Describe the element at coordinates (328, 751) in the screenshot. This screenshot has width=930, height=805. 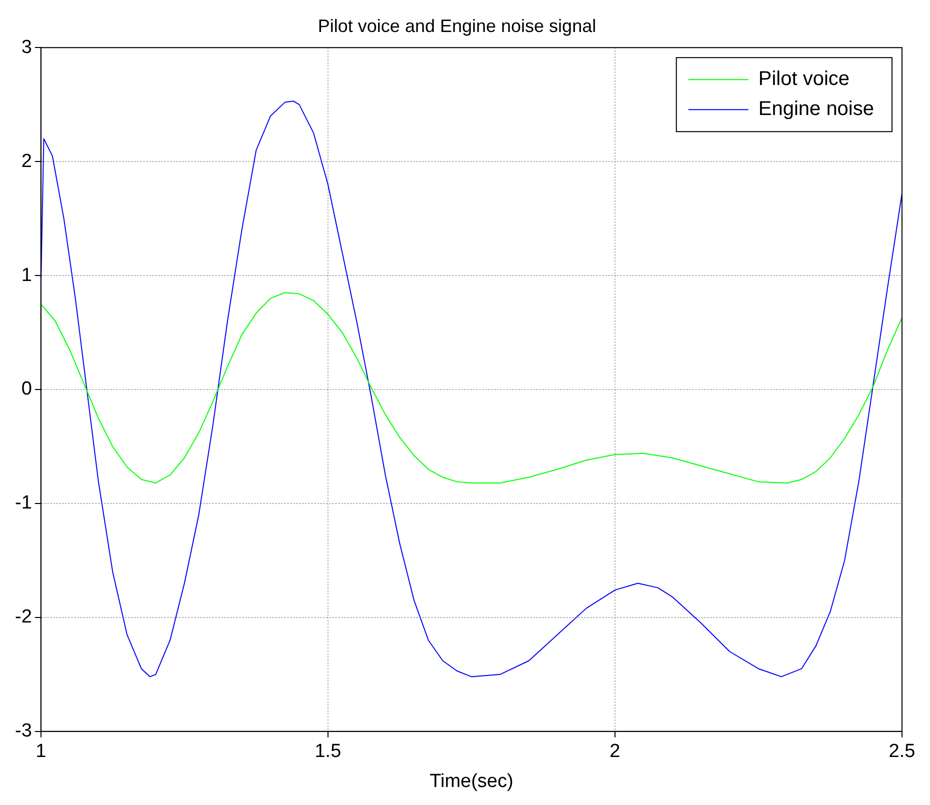
I see `x-tick-label: 1.5` at that location.